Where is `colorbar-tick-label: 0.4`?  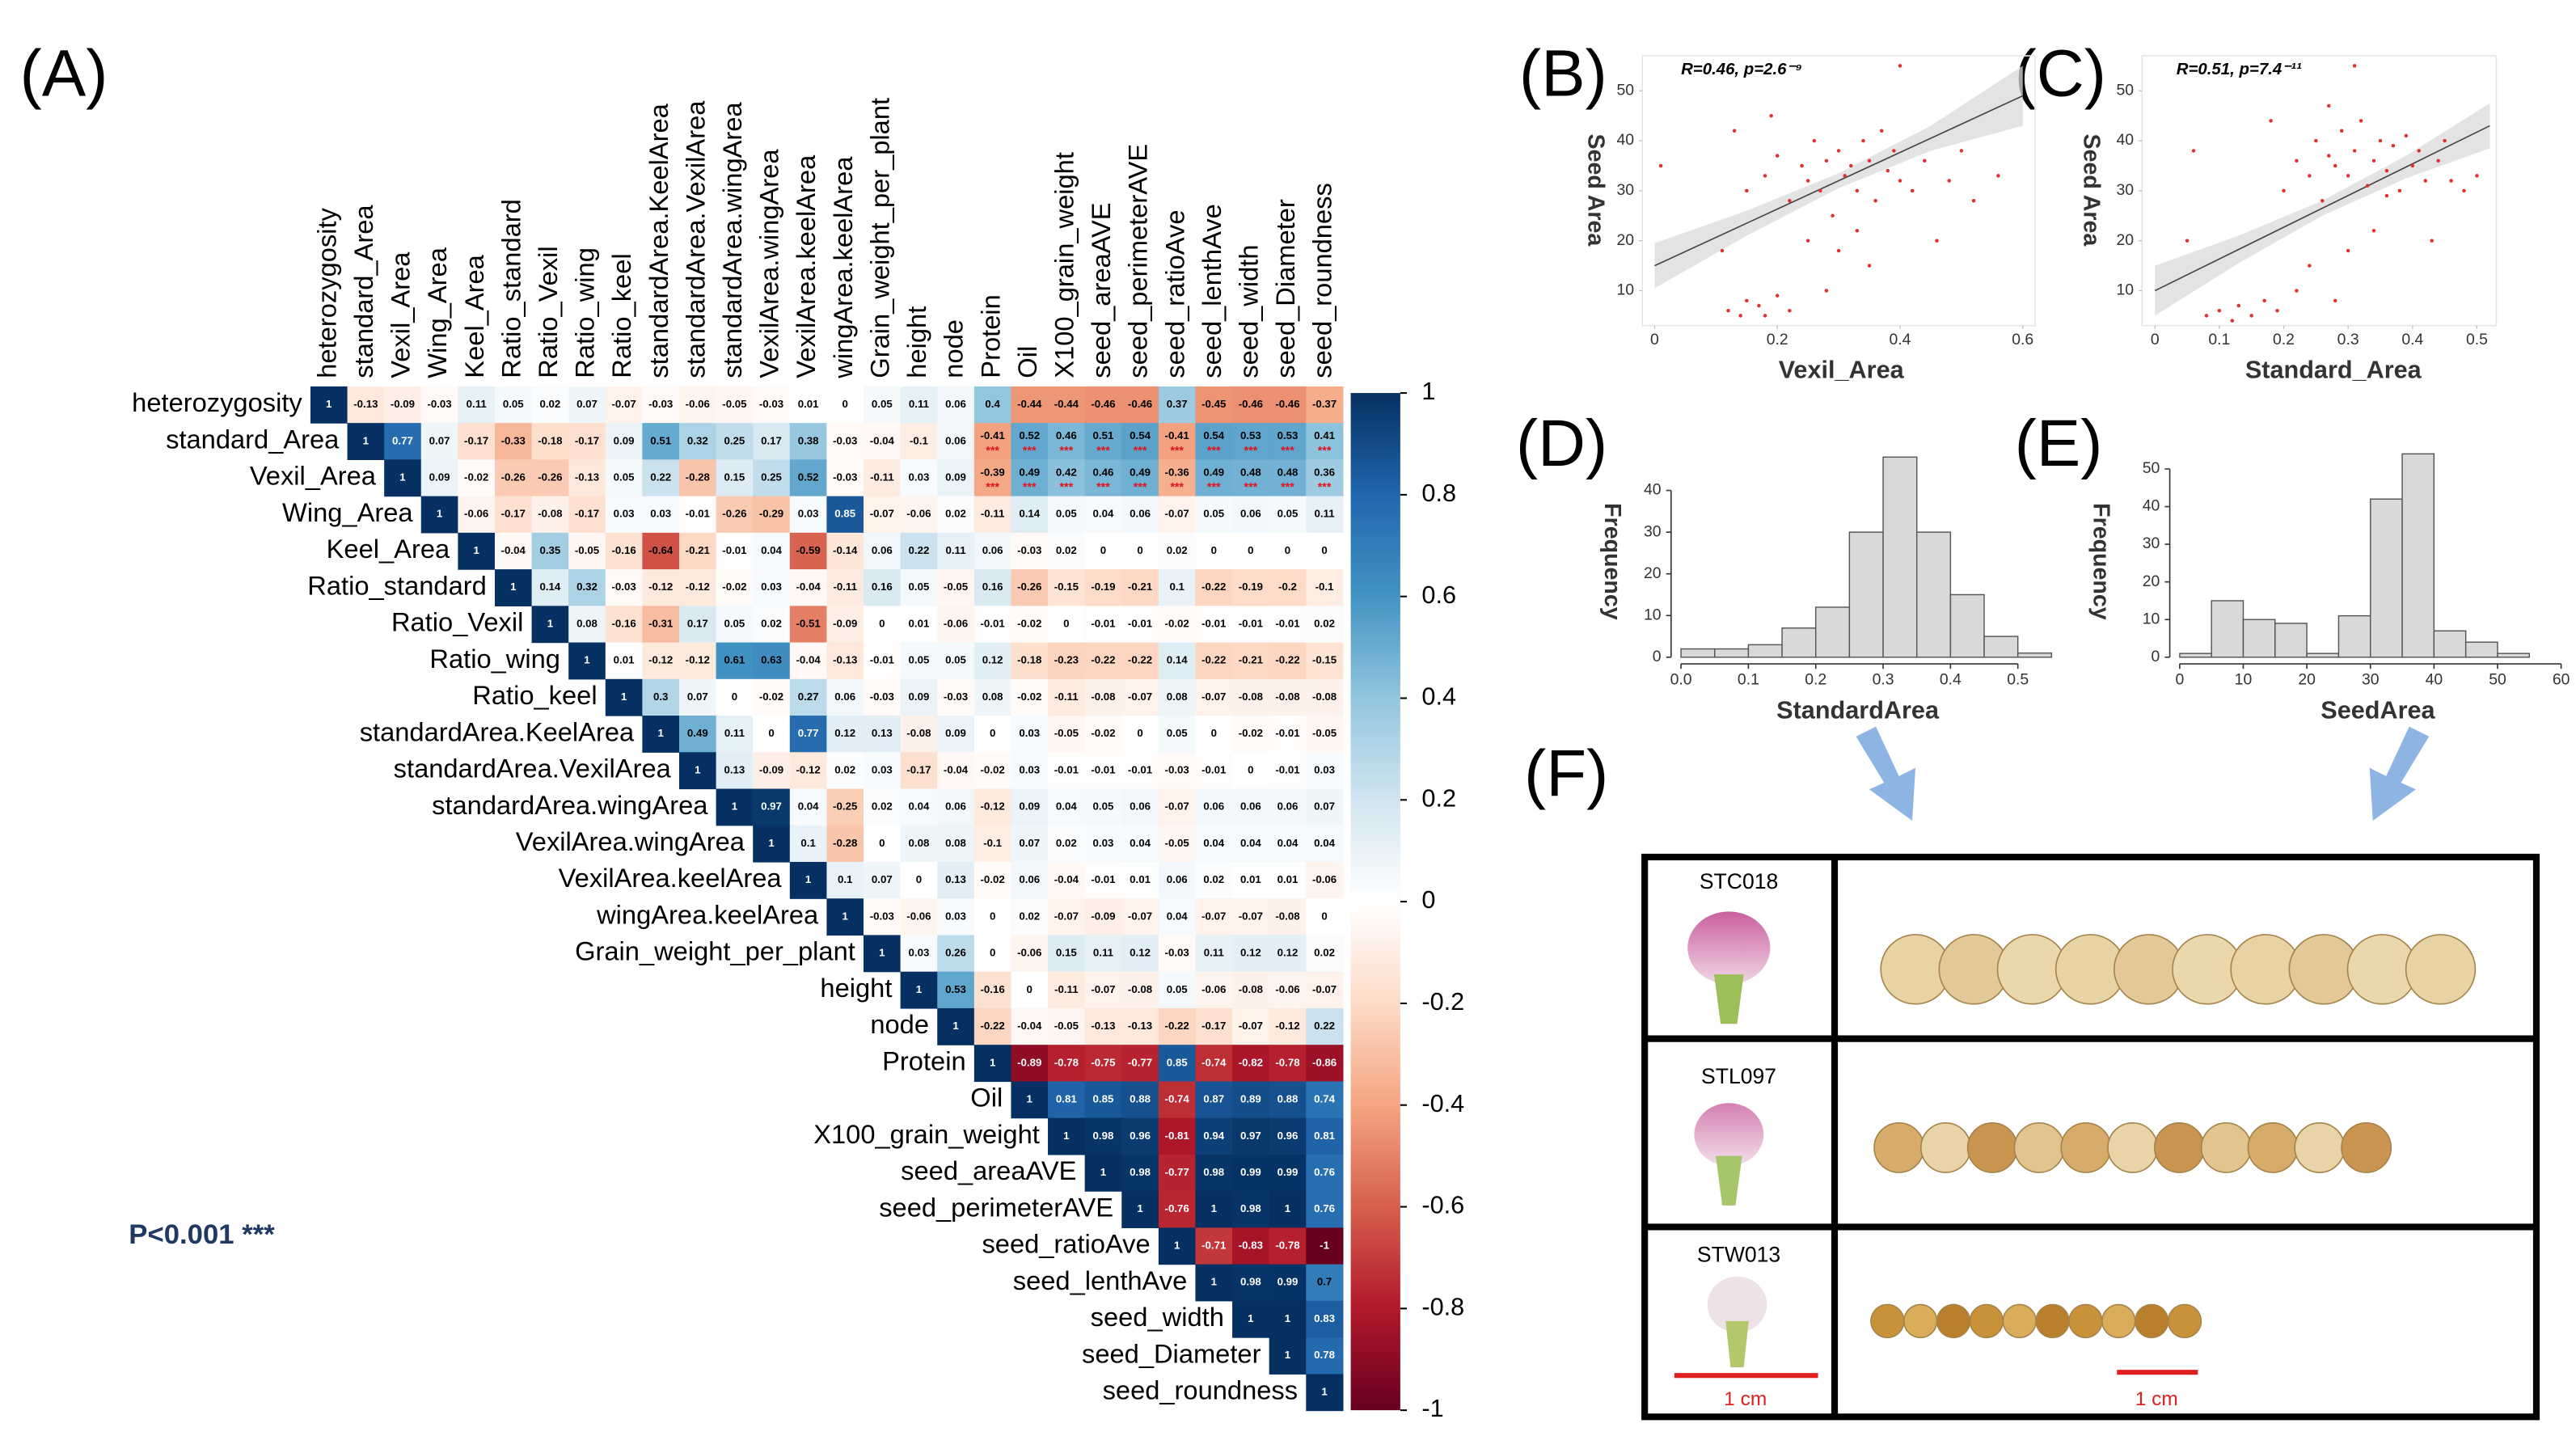 colorbar-tick-label: 0.4 is located at coordinates (1438, 697).